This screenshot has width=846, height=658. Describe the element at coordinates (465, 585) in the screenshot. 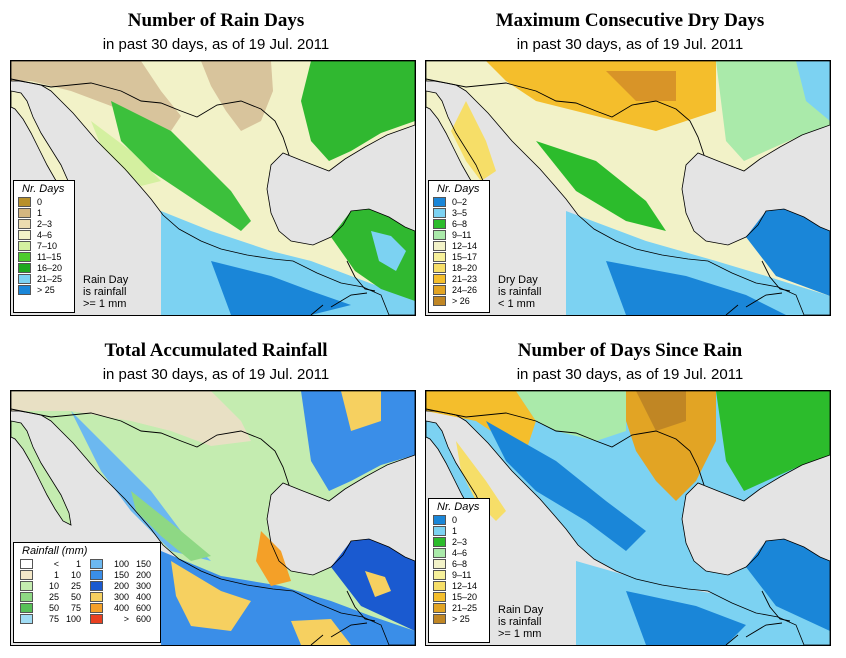

I see `legend-label: 12–14` at that location.